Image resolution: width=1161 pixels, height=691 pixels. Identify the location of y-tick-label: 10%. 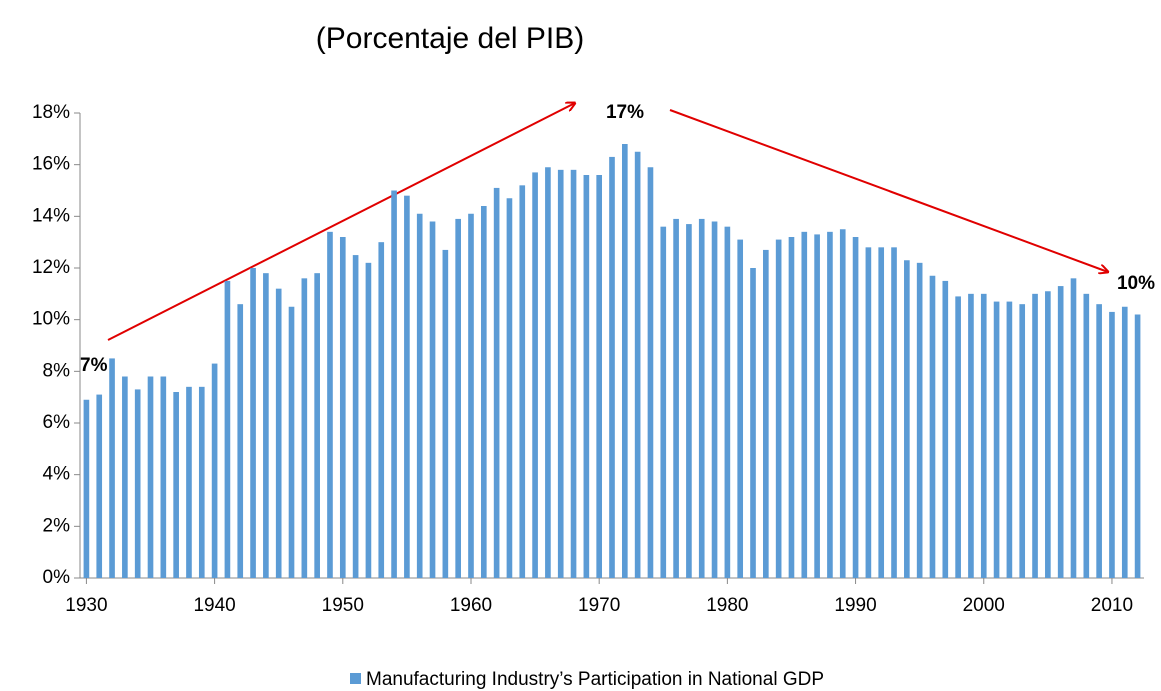
(51, 319).